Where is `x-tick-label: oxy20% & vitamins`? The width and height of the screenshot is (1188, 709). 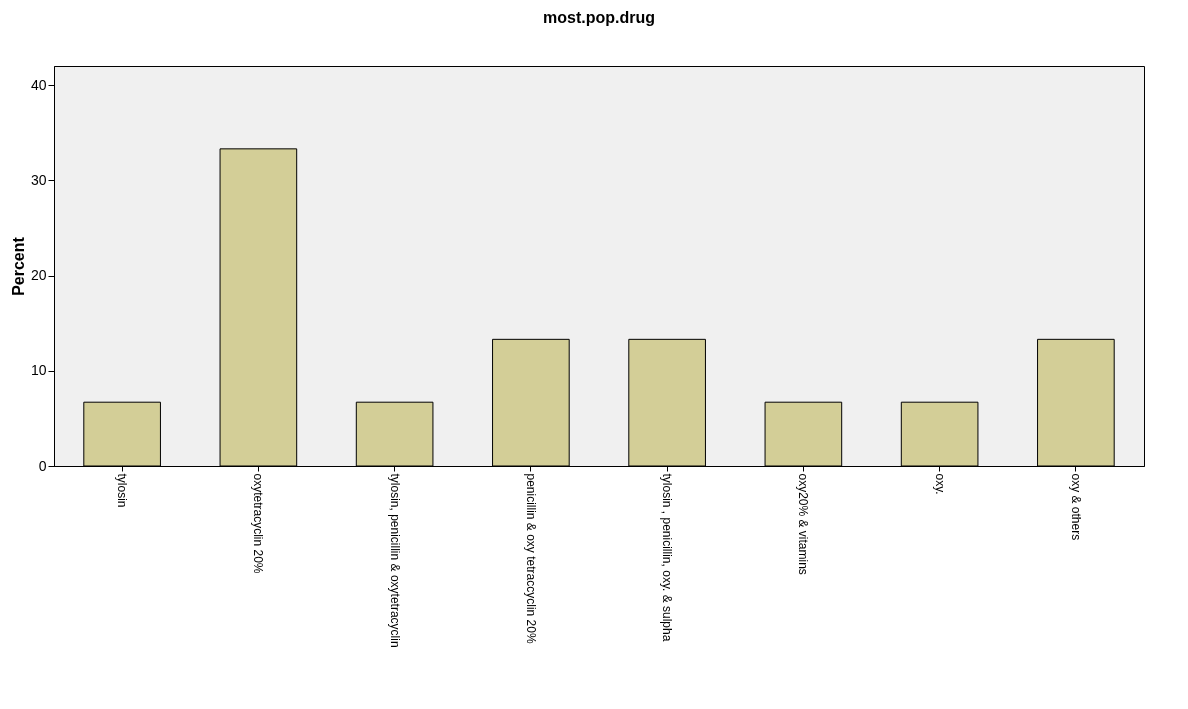
x-tick-label: oxy20% & vitamins is located at coordinates (803, 524).